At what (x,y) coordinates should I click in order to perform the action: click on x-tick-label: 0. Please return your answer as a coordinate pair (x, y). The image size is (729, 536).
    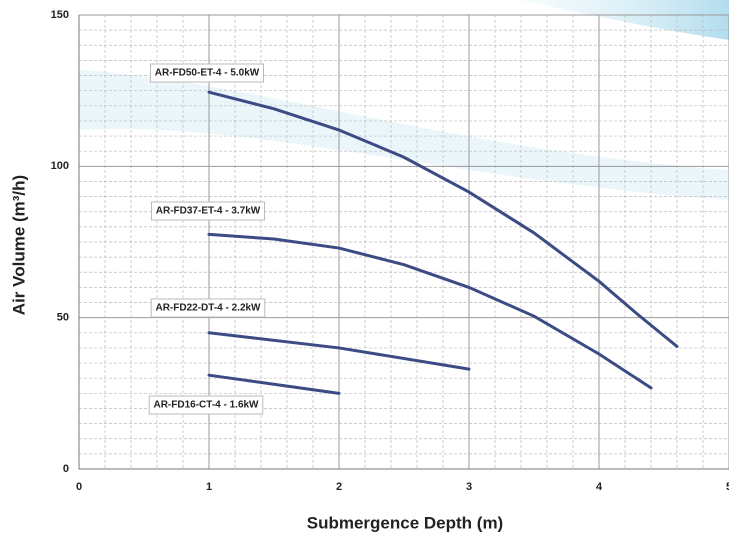
    Looking at the image, I should click on (79, 487).